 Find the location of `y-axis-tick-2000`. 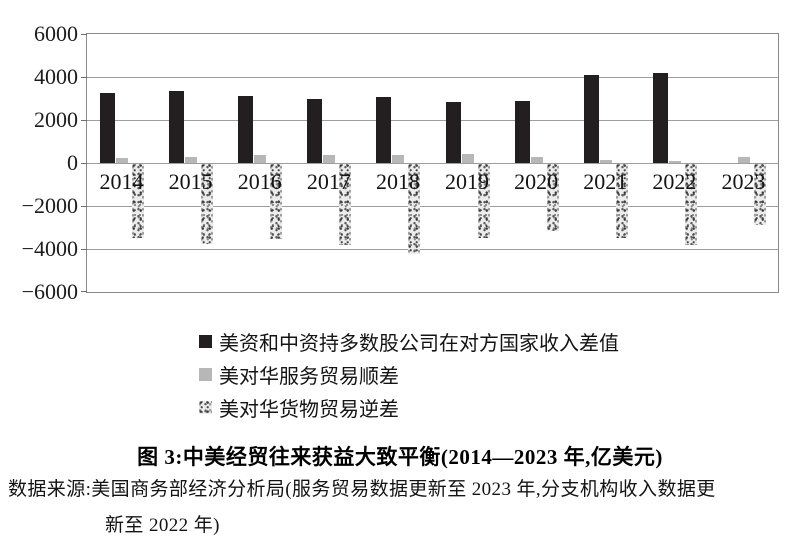

y-axis-tick-2000 is located at coordinates (84, 120).